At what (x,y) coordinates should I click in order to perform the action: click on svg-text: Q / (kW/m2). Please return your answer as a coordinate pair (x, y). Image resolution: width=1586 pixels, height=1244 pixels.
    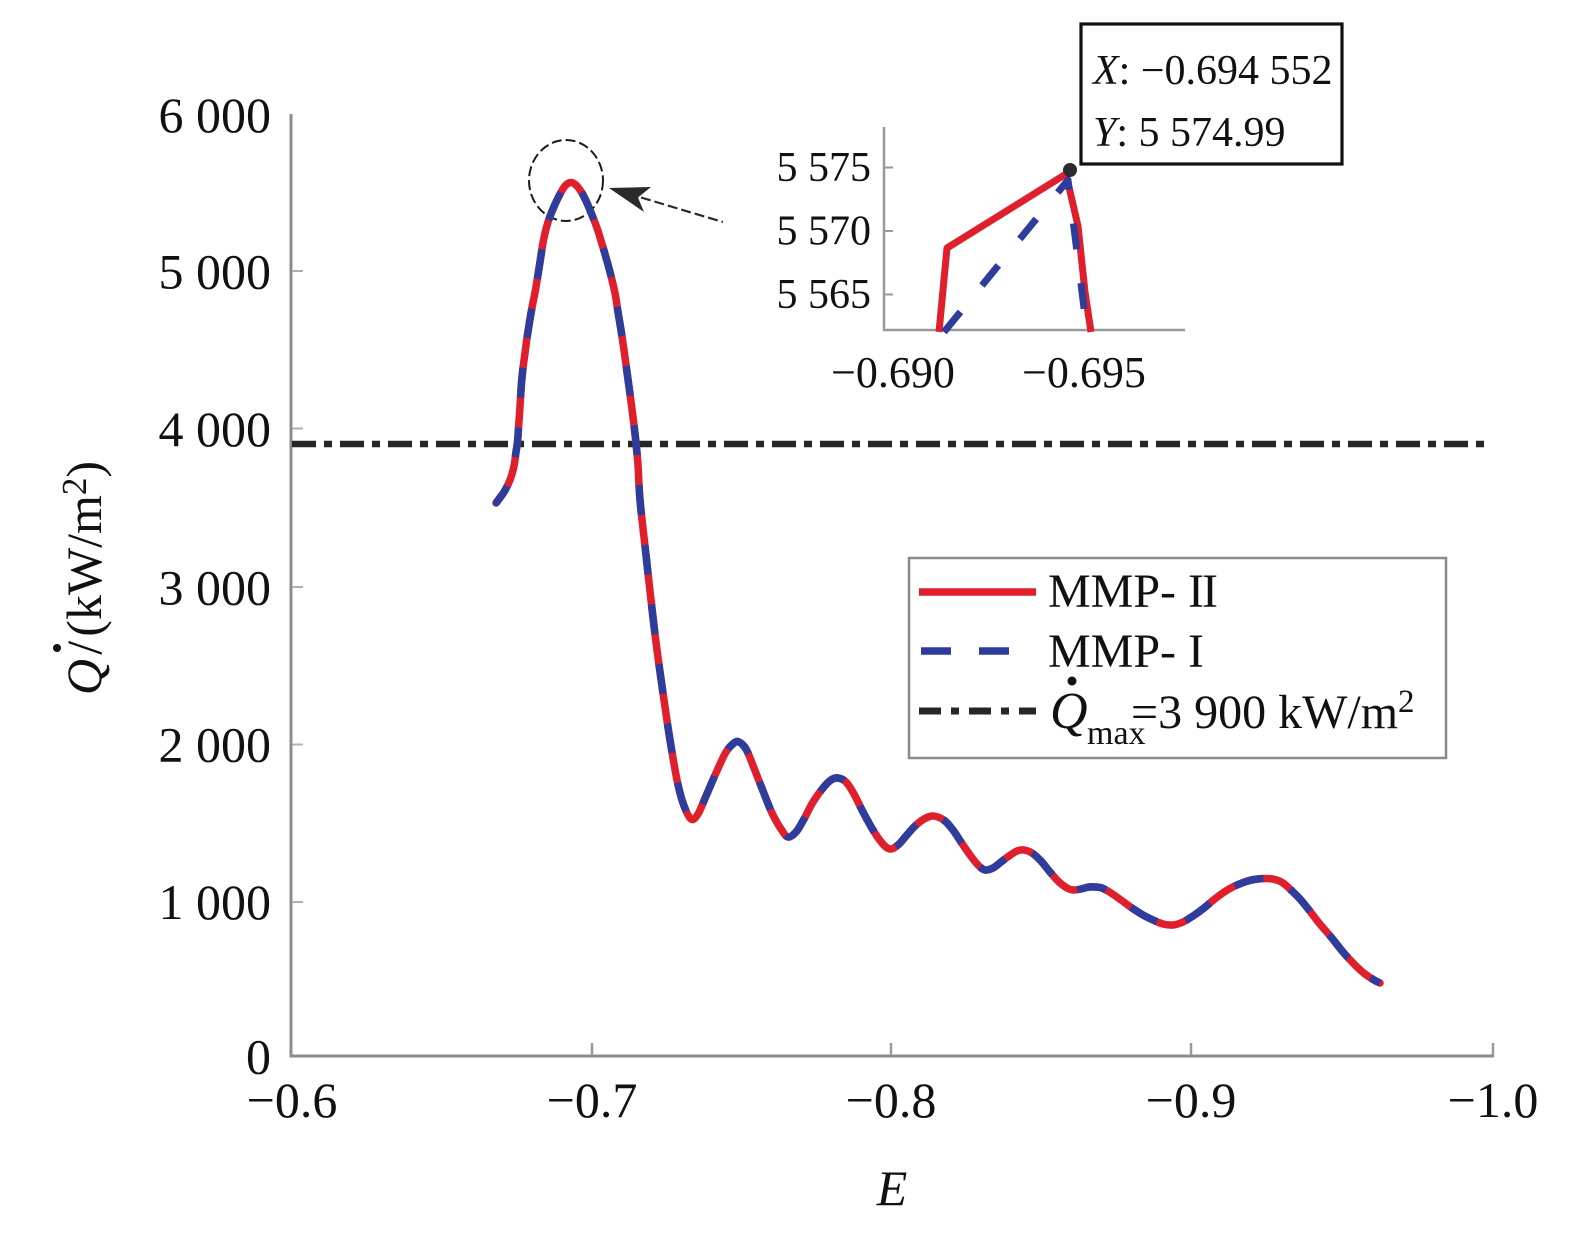
    Looking at the image, I should click on (83, 578).